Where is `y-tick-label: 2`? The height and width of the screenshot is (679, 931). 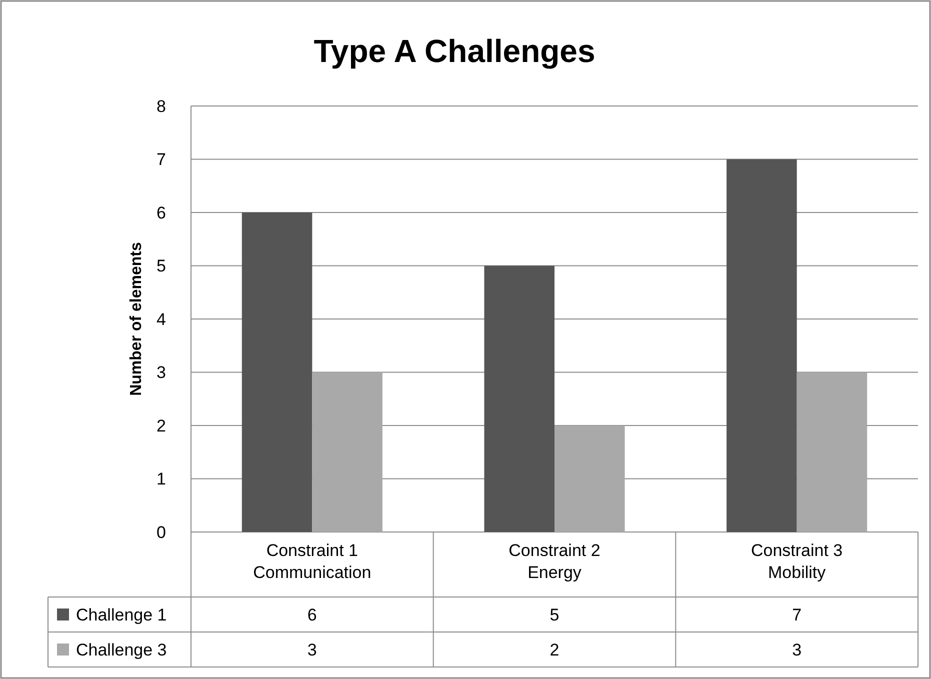
y-tick-label: 2 is located at coordinates (161, 426).